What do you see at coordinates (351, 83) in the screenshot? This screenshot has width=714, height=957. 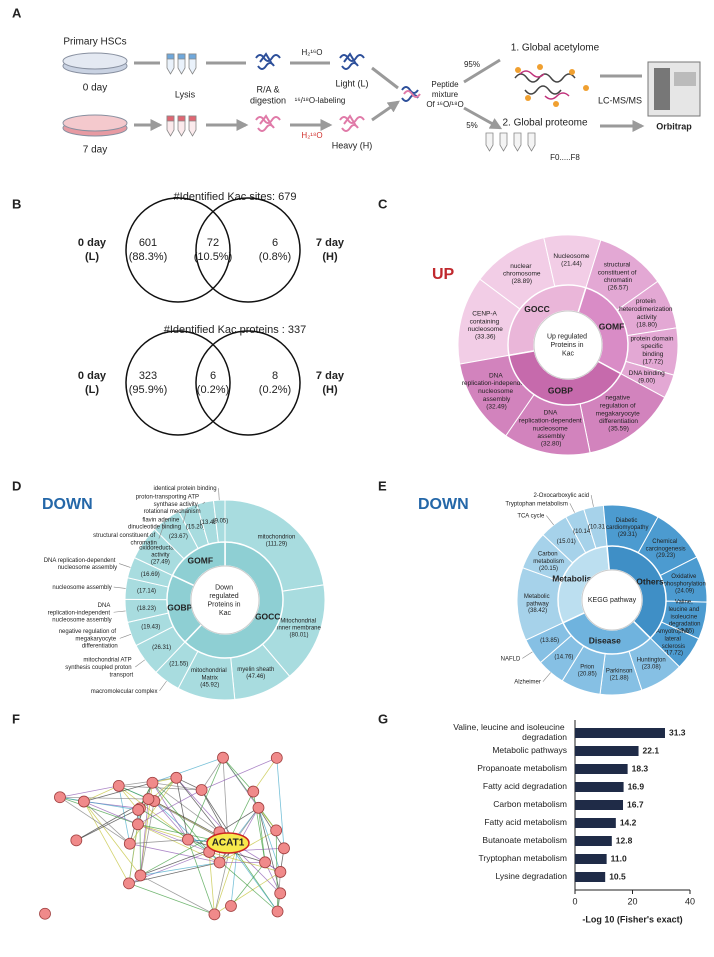 I see `sample-label: Light (L)` at bounding box center [351, 83].